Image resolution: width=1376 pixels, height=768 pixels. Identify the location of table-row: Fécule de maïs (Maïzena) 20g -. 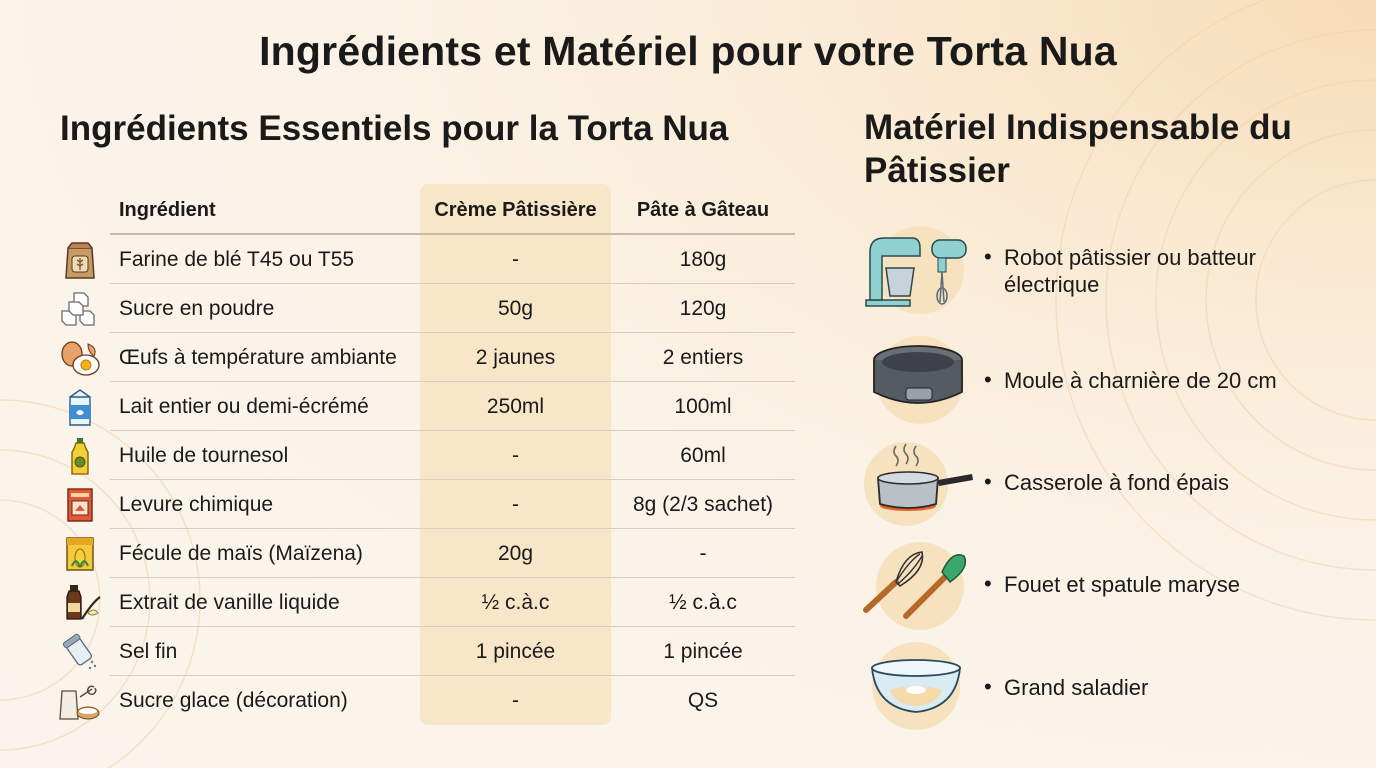
(426, 553).